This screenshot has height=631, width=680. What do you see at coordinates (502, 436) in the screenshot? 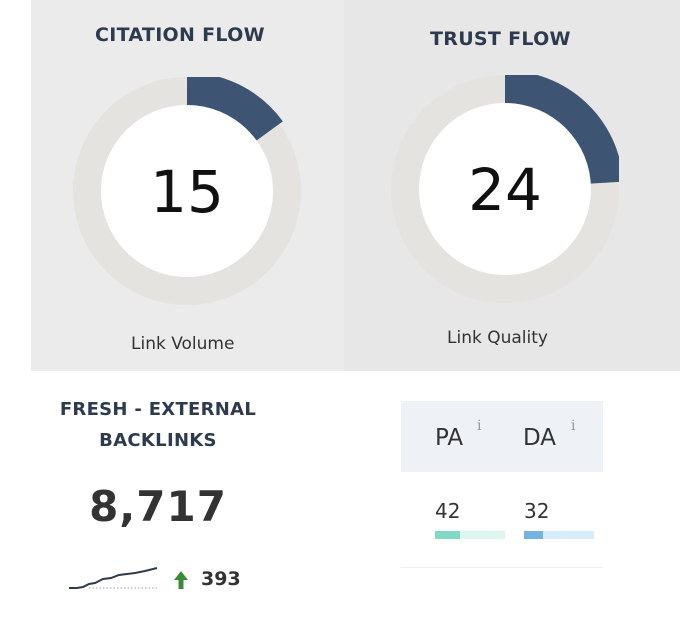
I see `authority-header` at bounding box center [502, 436].